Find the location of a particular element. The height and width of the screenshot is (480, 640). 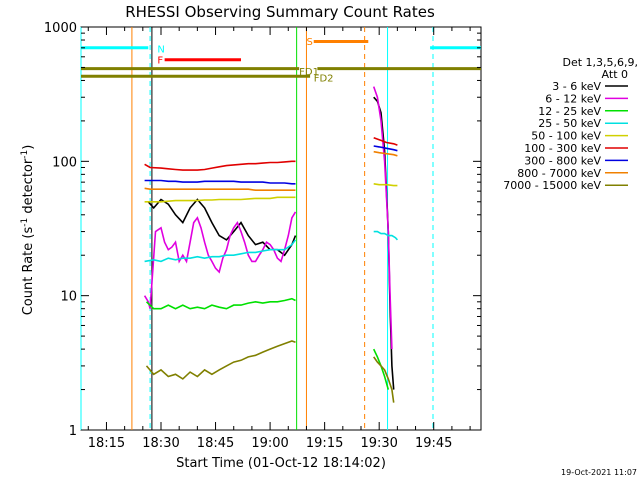

x-tick-label: 19:15 is located at coordinates (324, 443).